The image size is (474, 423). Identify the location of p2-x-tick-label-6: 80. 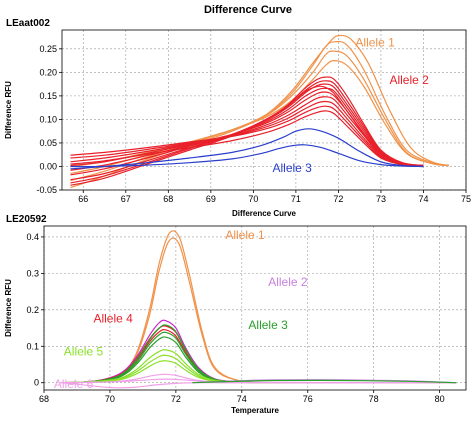
(440, 399).